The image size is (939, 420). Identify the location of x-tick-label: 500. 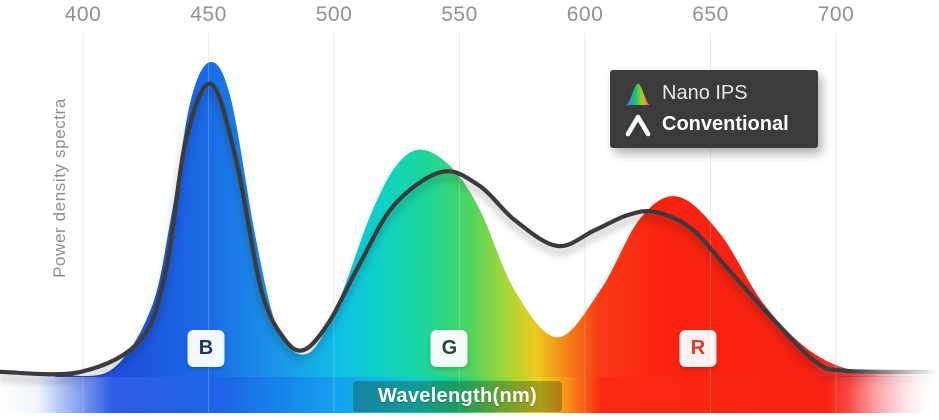
(334, 14).